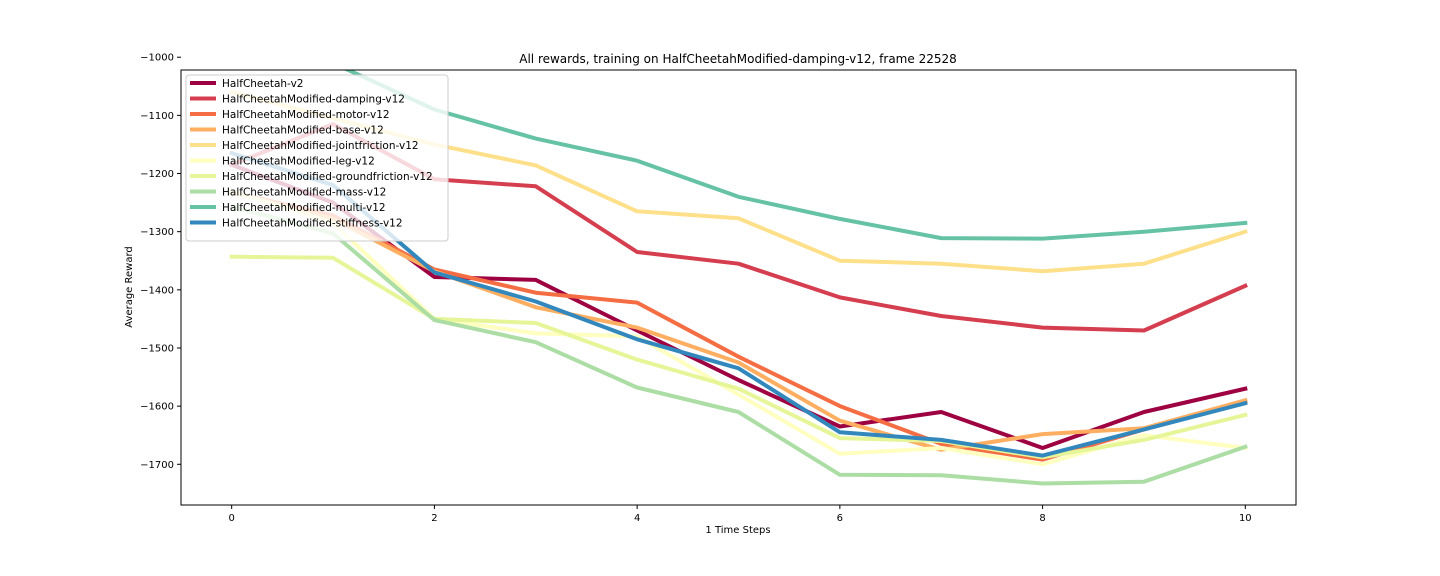 Image resolution: width=1440 pixels, height=576 pixels. Describe the element at coordinates (637, 518) in the screenshot. I see `x-tick-label: 4` at that location.